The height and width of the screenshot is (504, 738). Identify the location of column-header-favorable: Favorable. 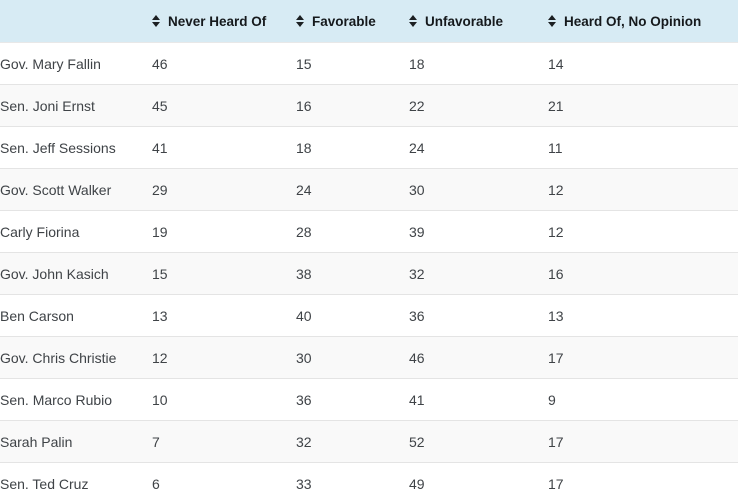
(352, 21).